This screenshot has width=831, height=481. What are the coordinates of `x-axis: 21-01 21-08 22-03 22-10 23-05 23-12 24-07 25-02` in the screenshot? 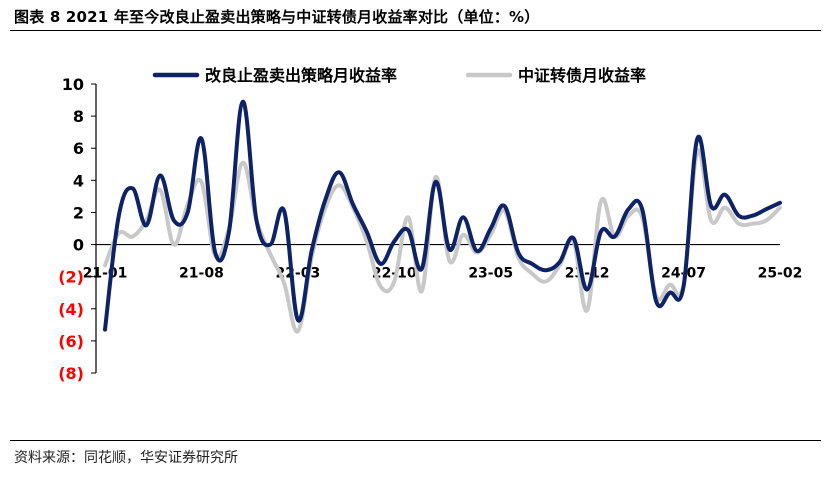 It's located at (443, 262).